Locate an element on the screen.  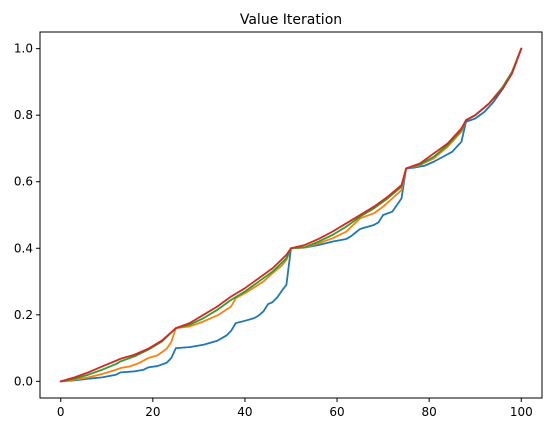
x-axis: 0 20 40 60 80 100 is located at coordinates (295, 408).